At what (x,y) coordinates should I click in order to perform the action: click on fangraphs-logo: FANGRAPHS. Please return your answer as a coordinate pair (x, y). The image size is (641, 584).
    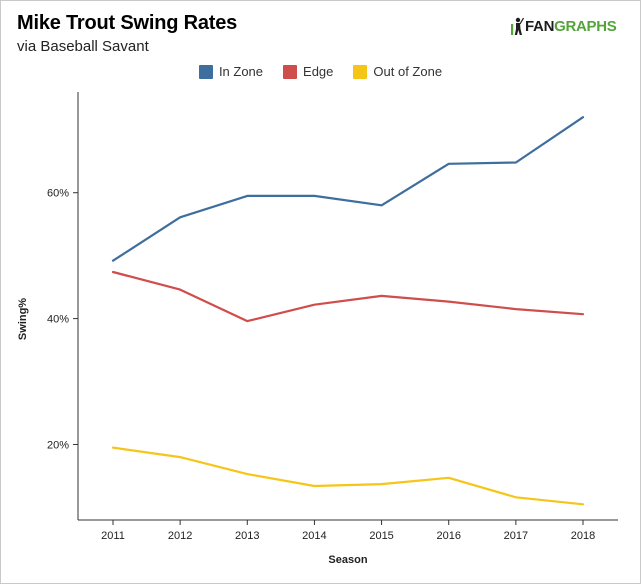
    Looking at the image, I should click on (563, 26).